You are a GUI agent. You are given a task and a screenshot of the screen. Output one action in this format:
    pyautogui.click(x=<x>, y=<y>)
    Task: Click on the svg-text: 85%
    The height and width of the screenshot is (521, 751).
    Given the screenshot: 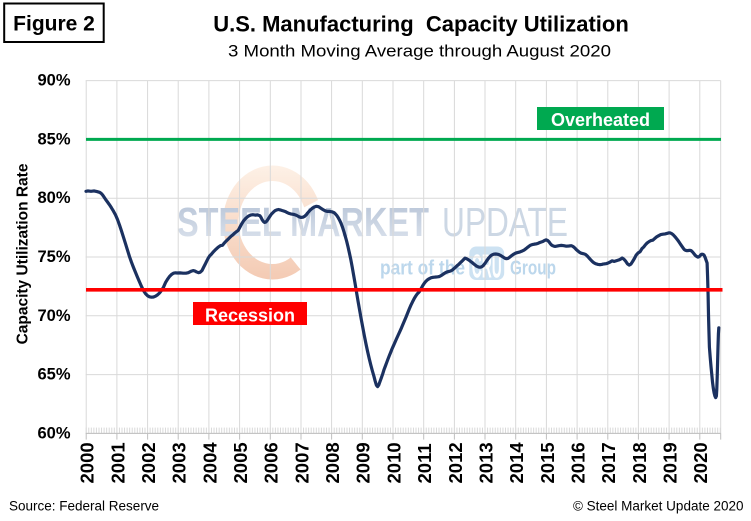 What is the action you would take?
    pyautogui.click(x=53, y=139)
    